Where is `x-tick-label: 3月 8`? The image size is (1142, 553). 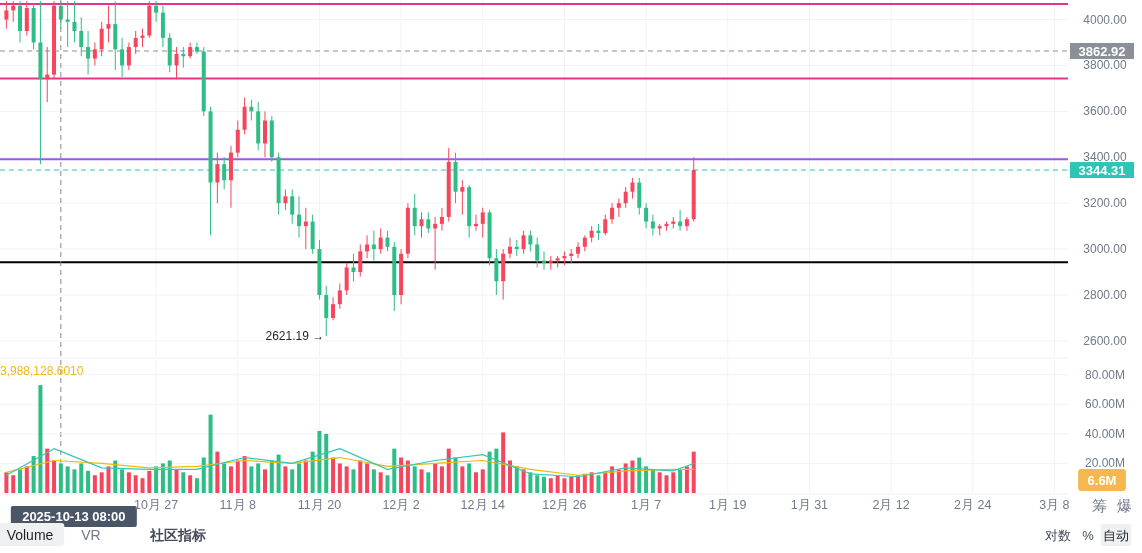 x-tick-label: 3月 8 is located at coordinates (1054, 505).